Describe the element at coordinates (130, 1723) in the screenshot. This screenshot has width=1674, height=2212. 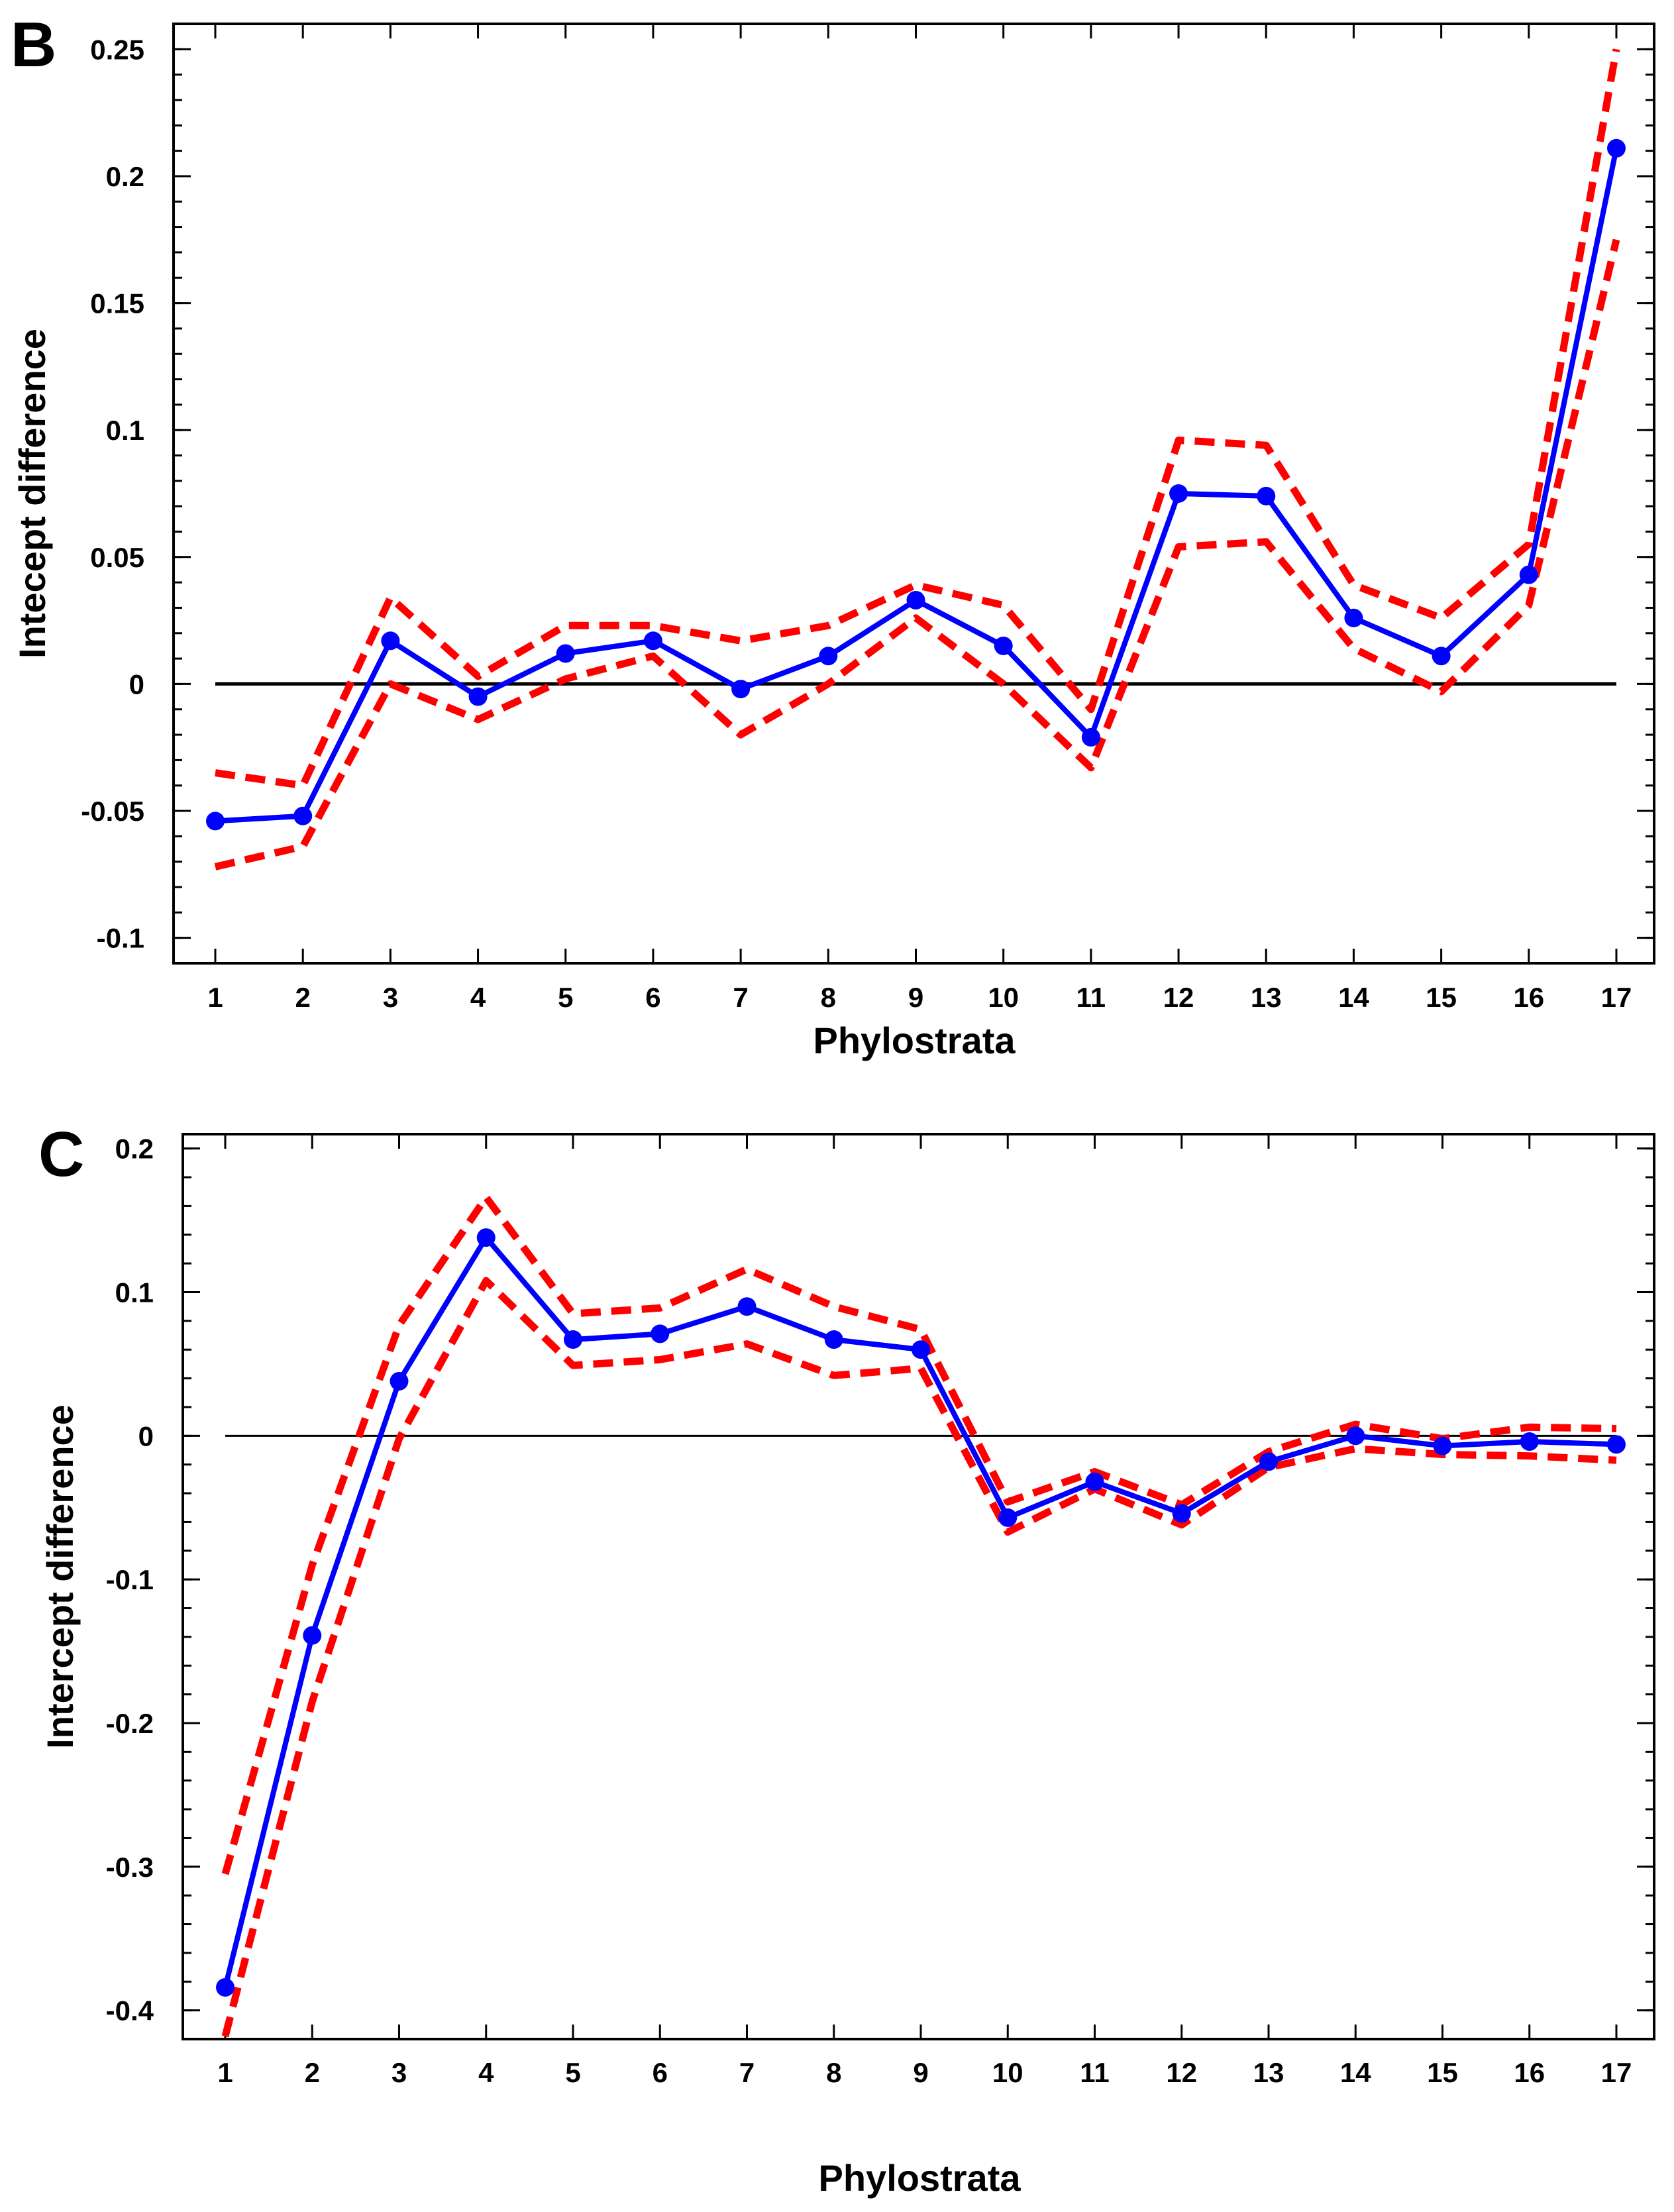
I see `y-tick-label: -0.2` at that location.